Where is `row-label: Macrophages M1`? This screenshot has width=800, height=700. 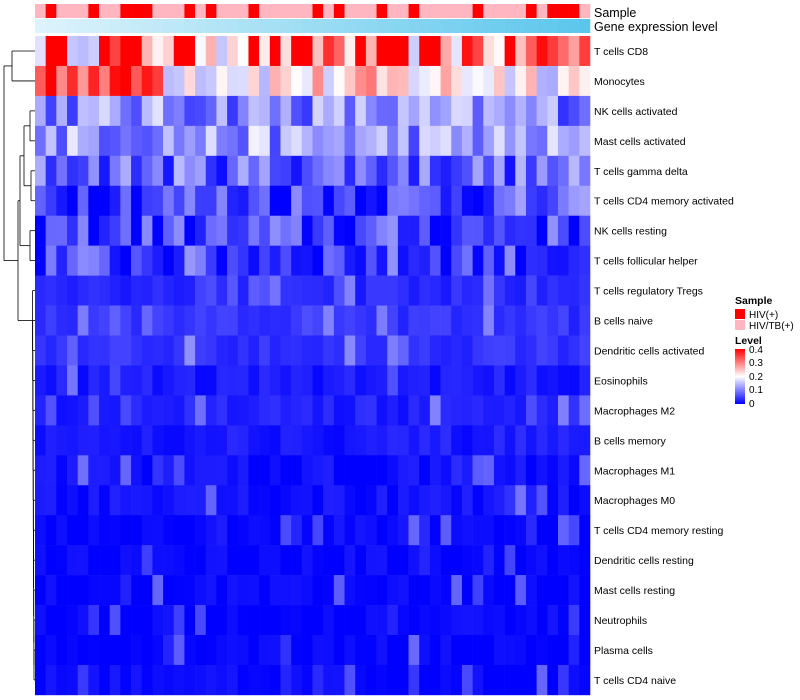
row-label: Macrophages M1 is located at coordinates (634, 471).